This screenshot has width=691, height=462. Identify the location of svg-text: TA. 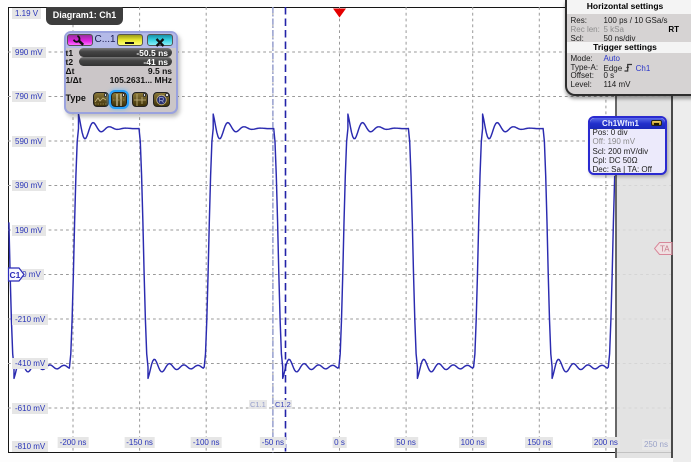
(665, 248).